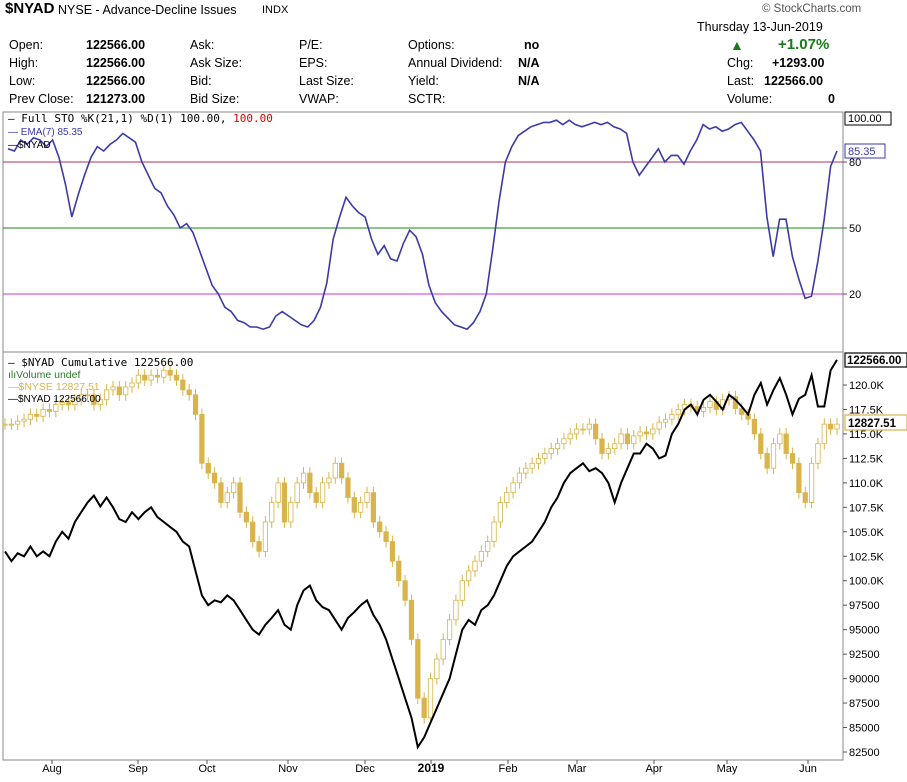 The height and width of the screenshot is (782, 907). I want to click on volume-value: 0, so click(831, 99).